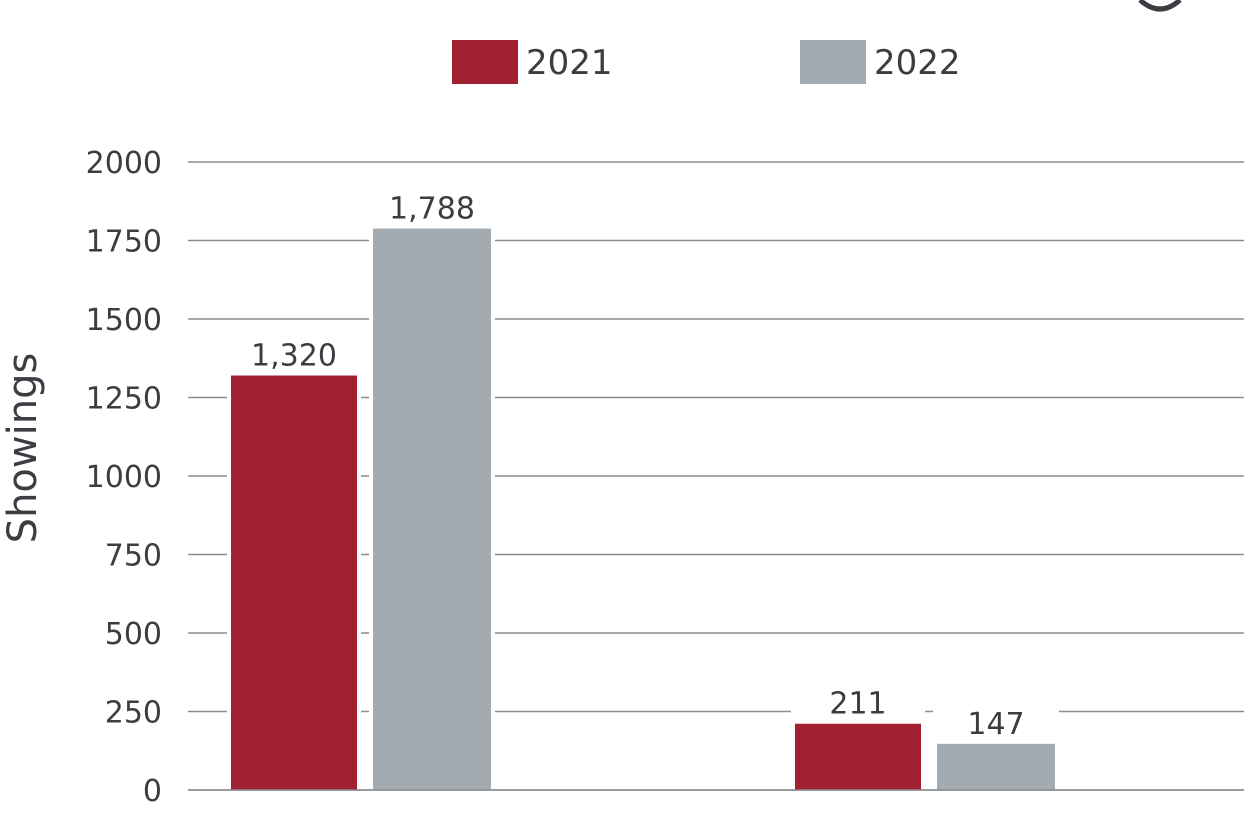 Image resolution: width=1248 pixels, height=822 pixels. I want to click on data-label-2021-0: 1,320, so click(294, 356).